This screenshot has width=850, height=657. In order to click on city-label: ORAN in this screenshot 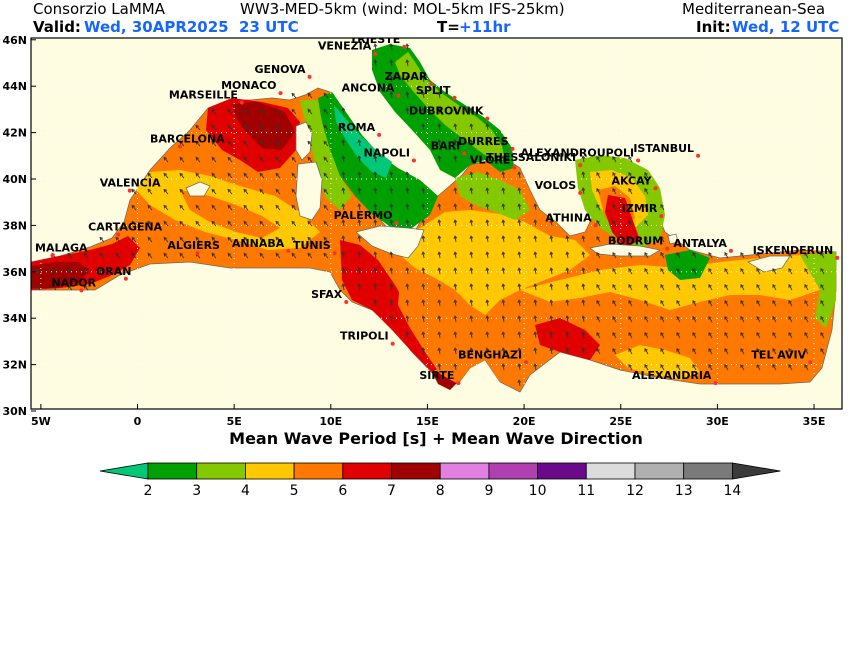, I will do `click(114, 271)`.